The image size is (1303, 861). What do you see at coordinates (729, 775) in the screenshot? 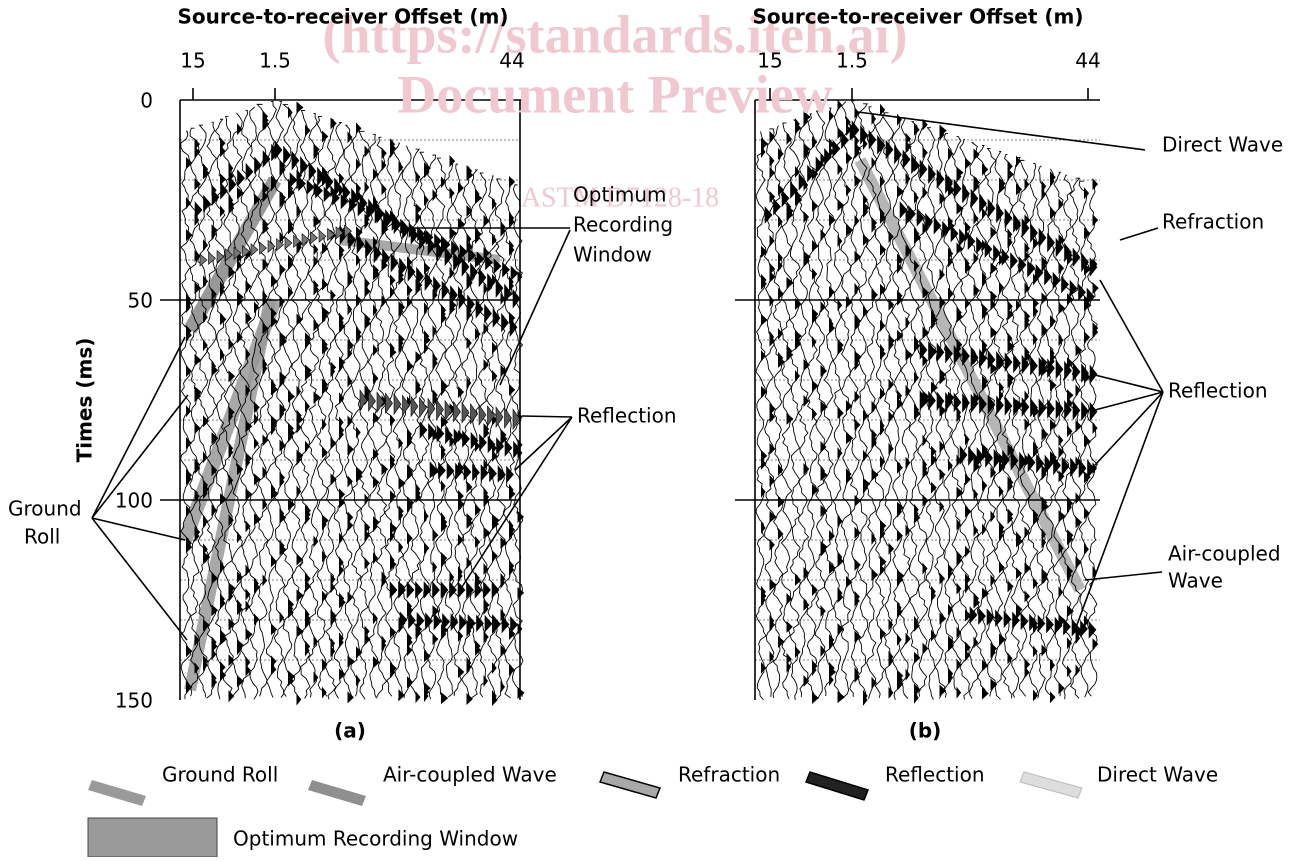
I see `legend-label: Refraction` at bounding box center [729, 775].